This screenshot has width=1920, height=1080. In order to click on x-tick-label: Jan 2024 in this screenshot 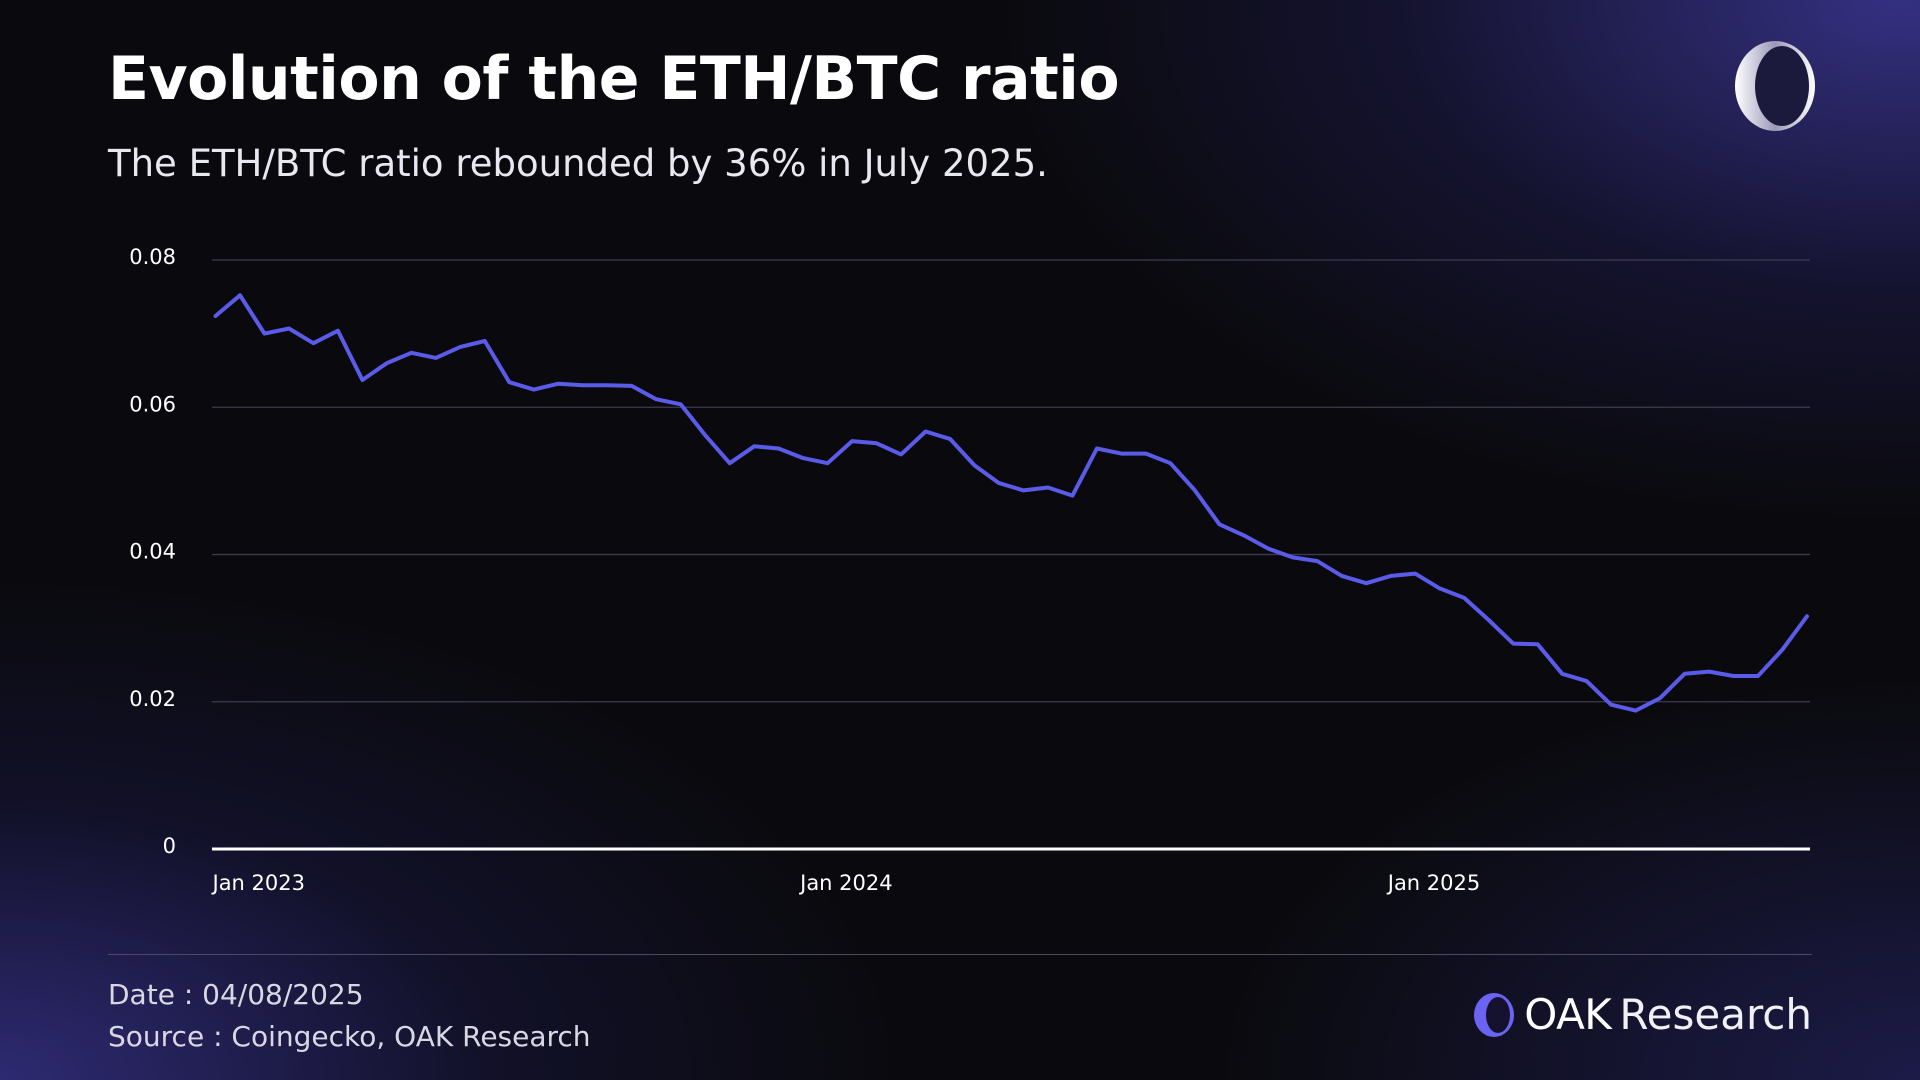, I will do `click(845, 883)`.